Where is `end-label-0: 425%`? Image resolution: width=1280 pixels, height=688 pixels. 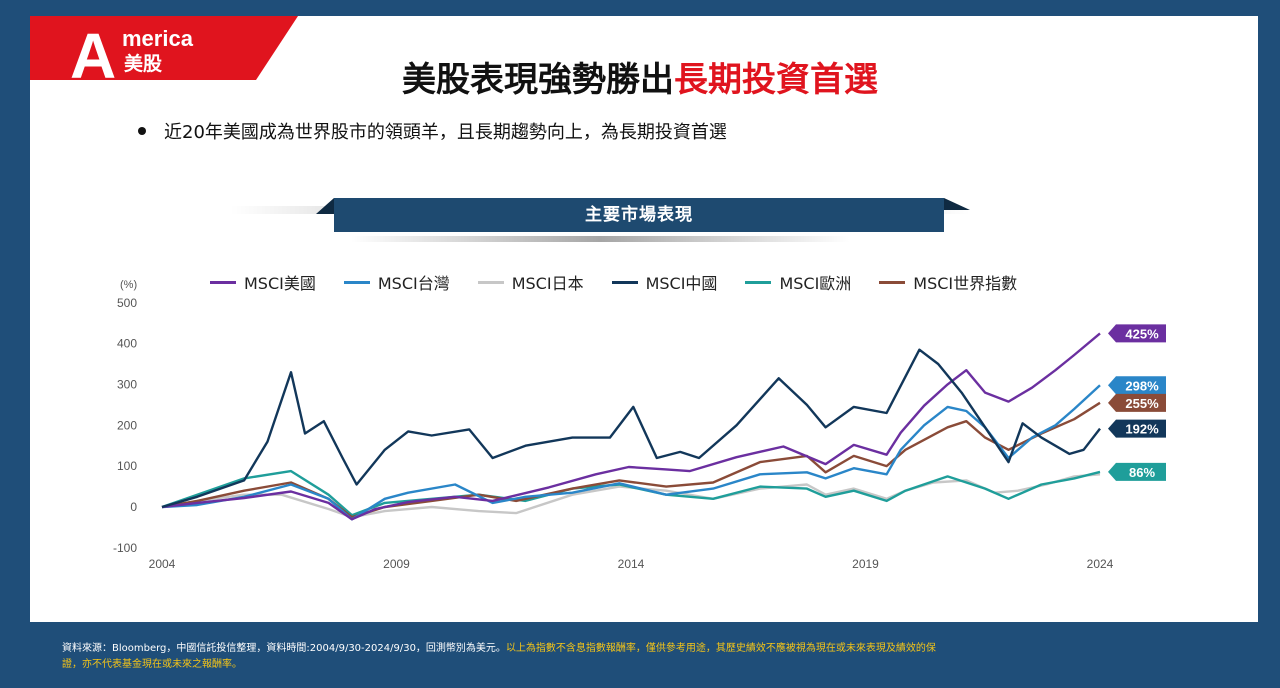 end-label-0: 425% is located at coordinates (1137, 333).